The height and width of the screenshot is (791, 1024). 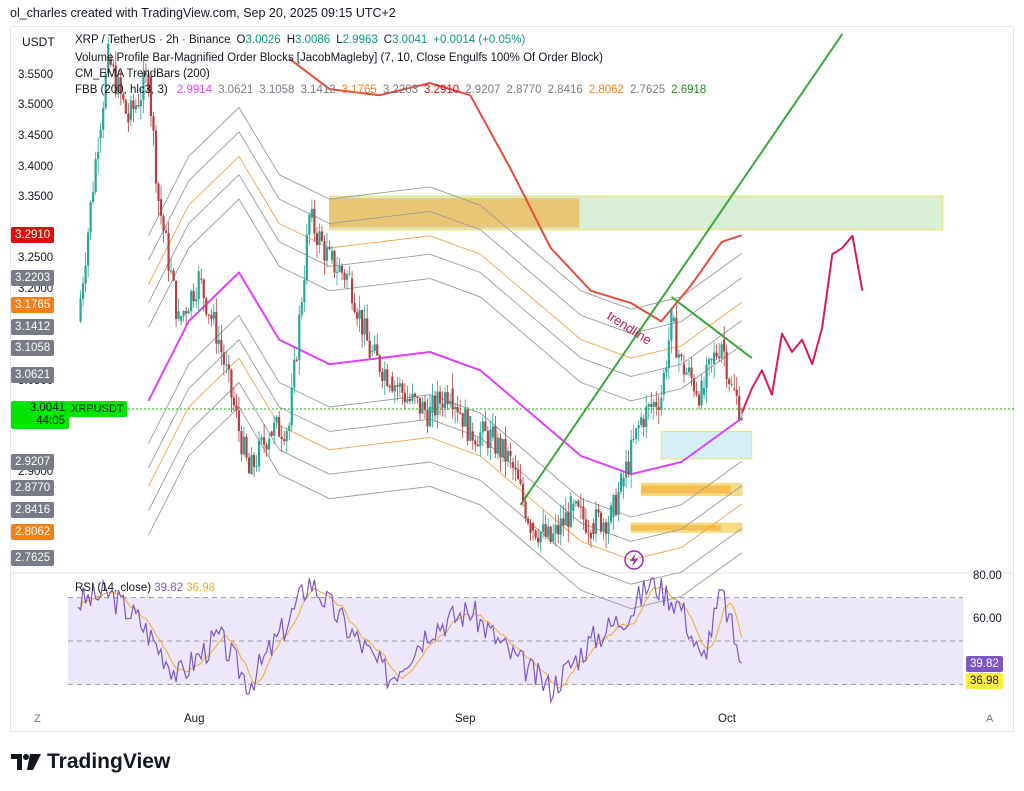 I want to click on price-badge: 2.8062, so click(x=33, y=531).